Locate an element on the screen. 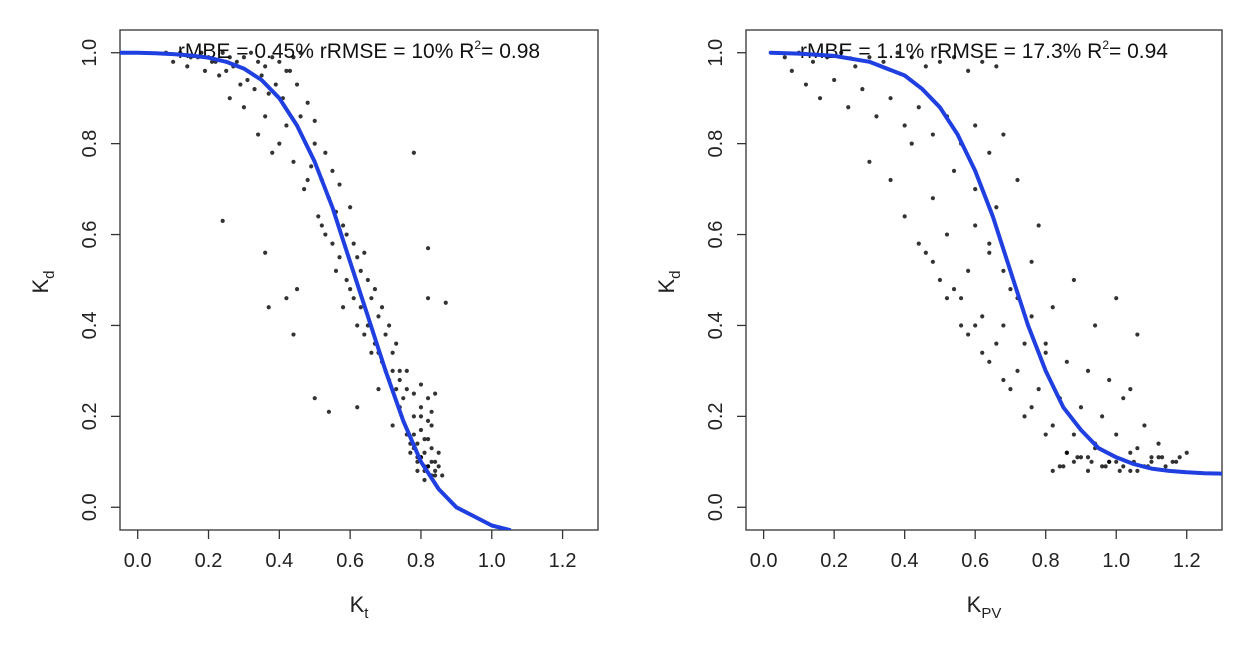 This screenshot has width=1260, height=646. y-tick-label: 0.2 is located at coordinates (716, 416).